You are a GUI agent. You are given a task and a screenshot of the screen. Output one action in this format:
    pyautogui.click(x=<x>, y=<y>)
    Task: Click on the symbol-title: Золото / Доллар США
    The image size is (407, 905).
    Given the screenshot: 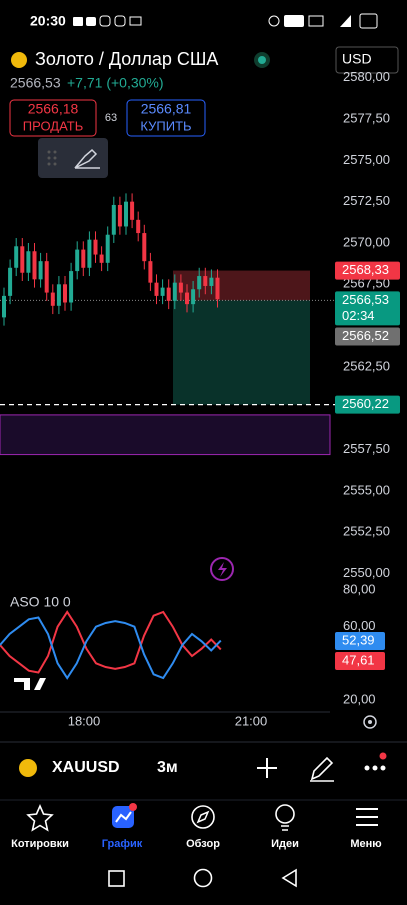 What is the action you would take?
    pyautogui.click(x=126, y=59)
    